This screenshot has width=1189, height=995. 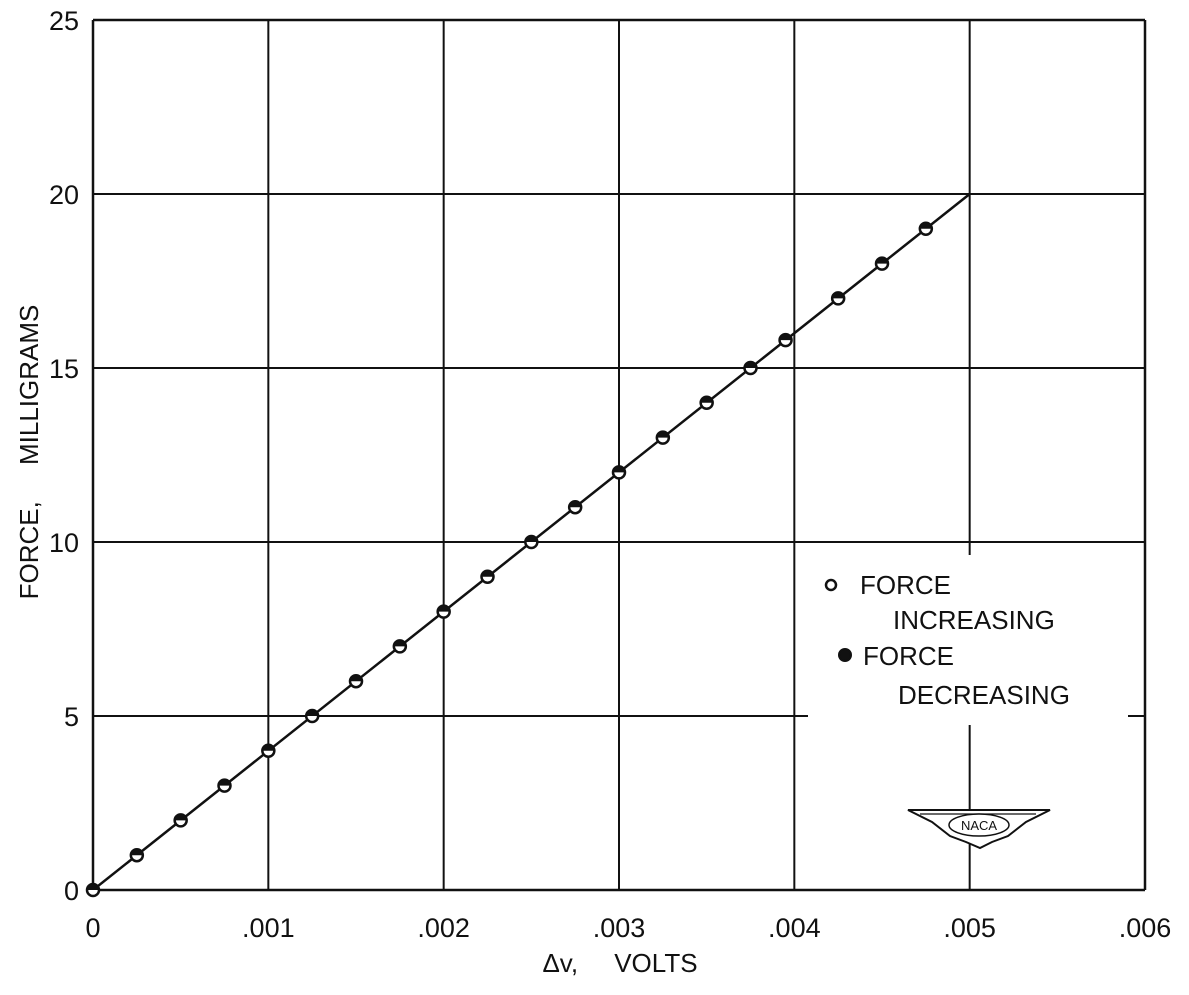 I want to click on x-axis-label: Δv, VOLTS, so click(x=619, y=963).